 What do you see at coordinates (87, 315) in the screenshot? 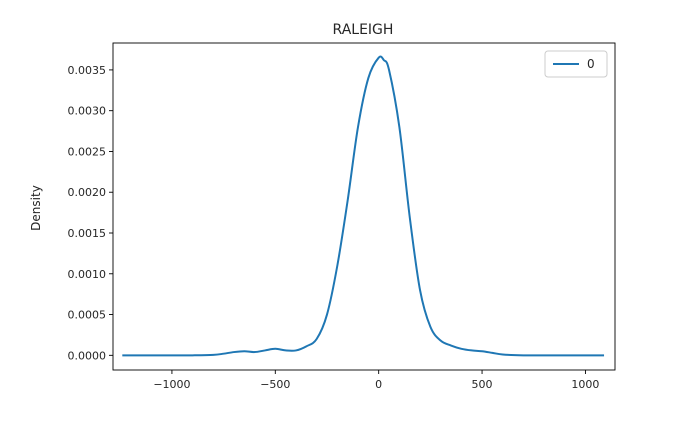
I see `y-tick-label: 0.0005` at bounding box center [87, 315].